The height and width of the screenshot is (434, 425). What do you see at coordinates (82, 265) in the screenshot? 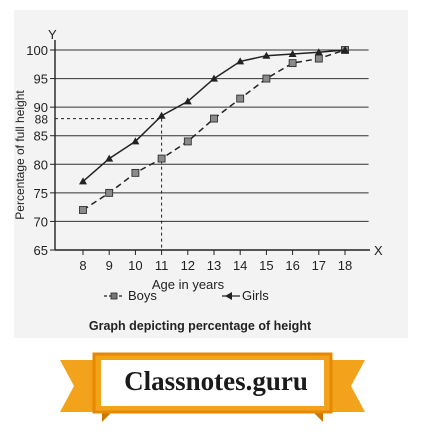
I see `x-tick-label-8: 8` at bounding box center [82, 265].